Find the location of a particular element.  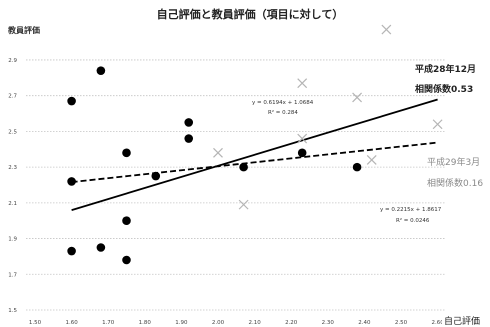

x-tick-label: 2.60 is located at coordinates (437, 323).